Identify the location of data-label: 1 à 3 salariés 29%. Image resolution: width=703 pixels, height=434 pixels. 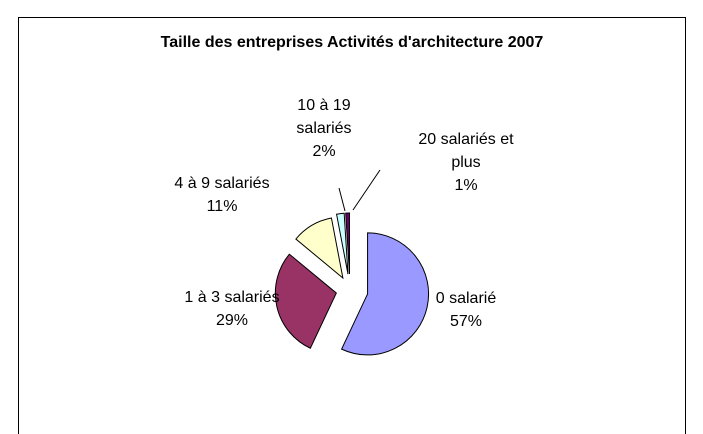
(232, 309).